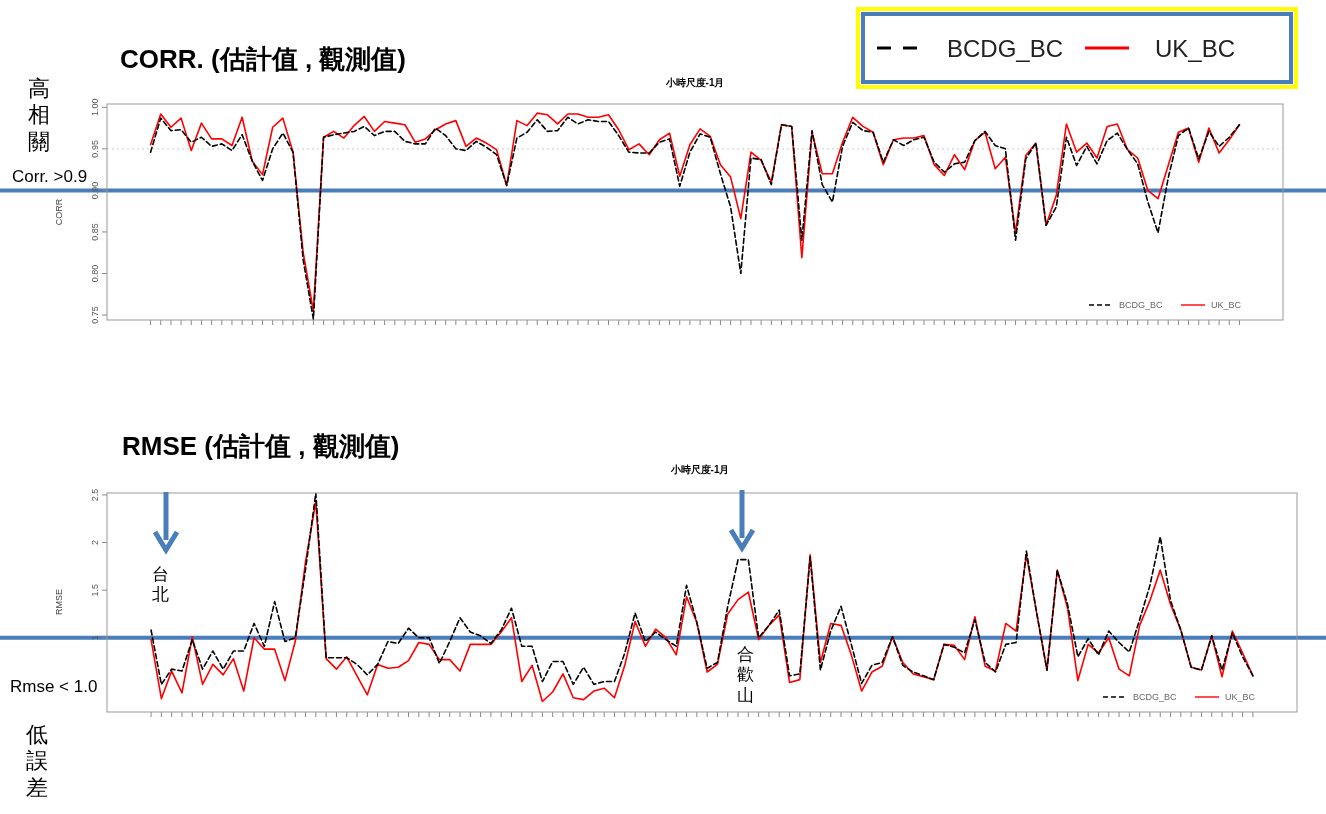 This screenshot has width=1326, height=814. Describe the element at coordinates (50, 177) in the screenshot. I see `ref-line-label: Corr. >0.9` at that location.